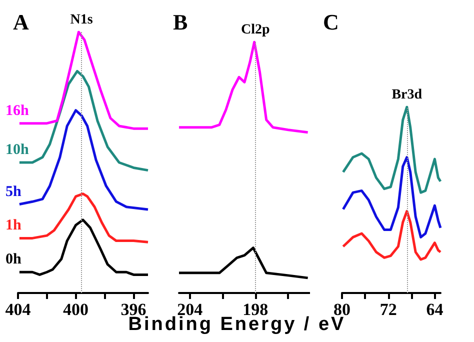 This screenshot has height=342, width=474. What do you see at coordinates (76, 309) in the screenshot?
I see `x-tick-label: 400` at bounding box center [76, 309].